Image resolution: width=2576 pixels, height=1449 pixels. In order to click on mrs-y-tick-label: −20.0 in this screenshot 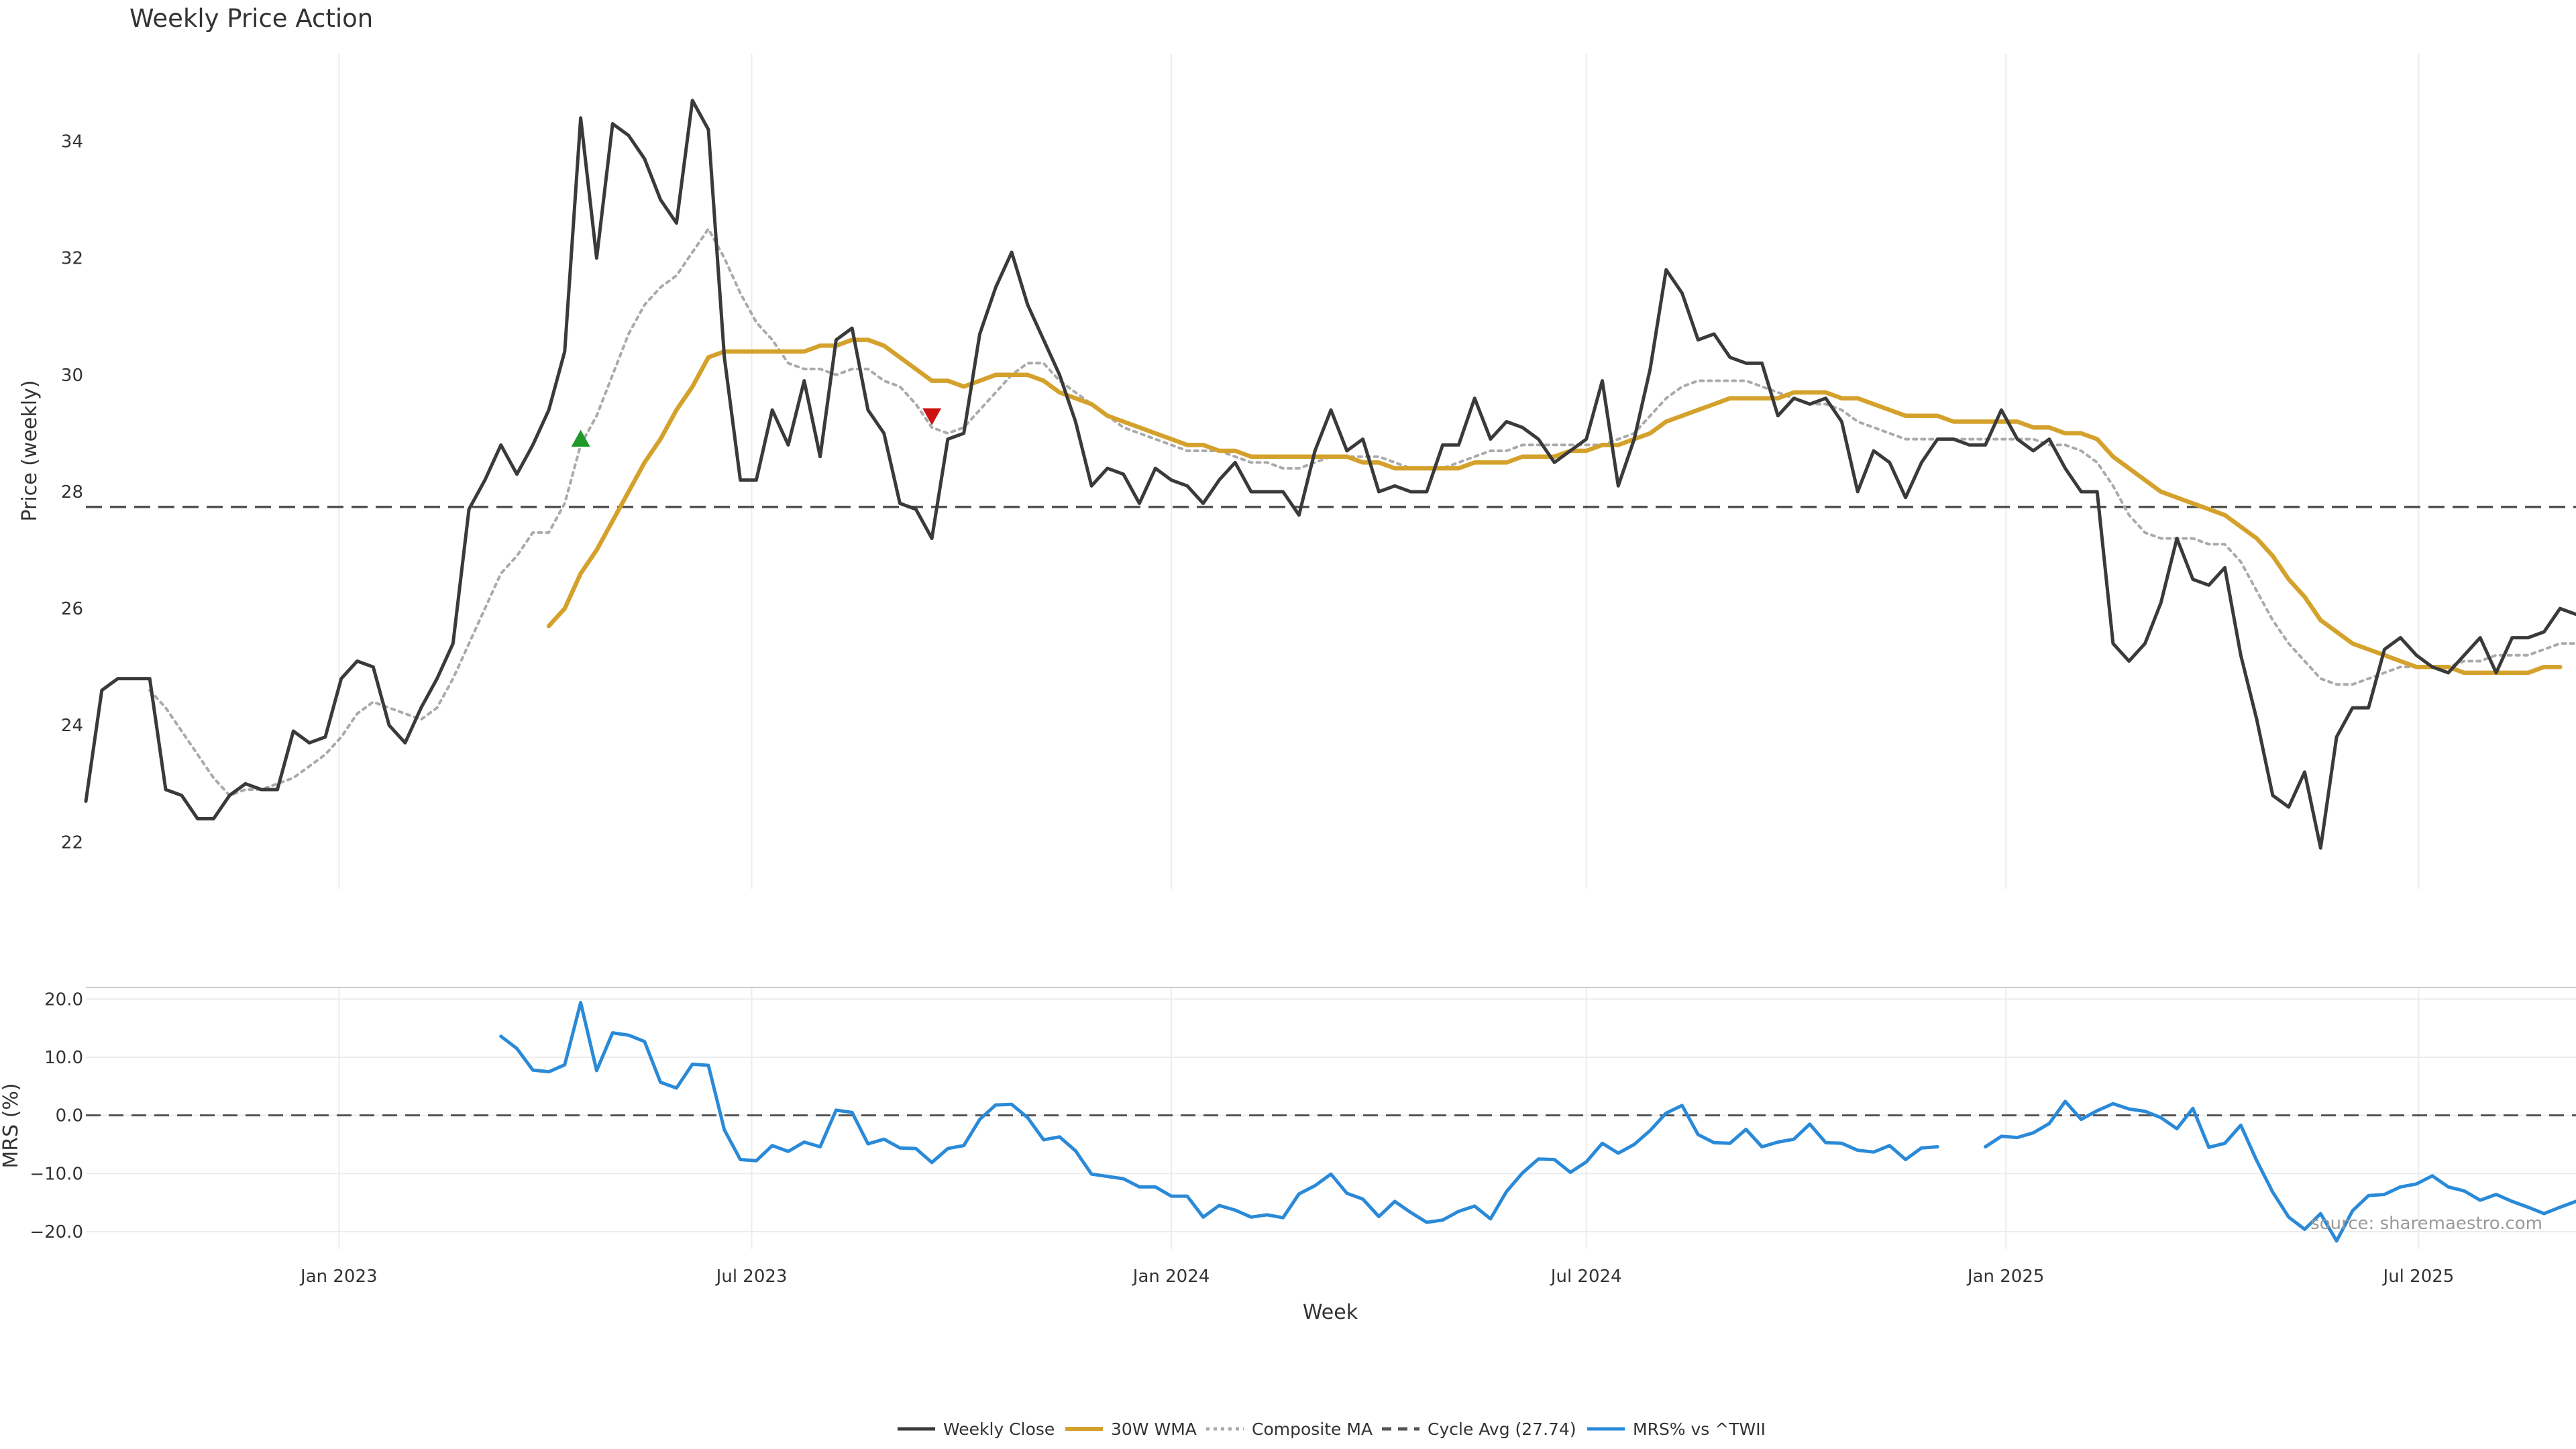, I will do `click(56, 1232)`.